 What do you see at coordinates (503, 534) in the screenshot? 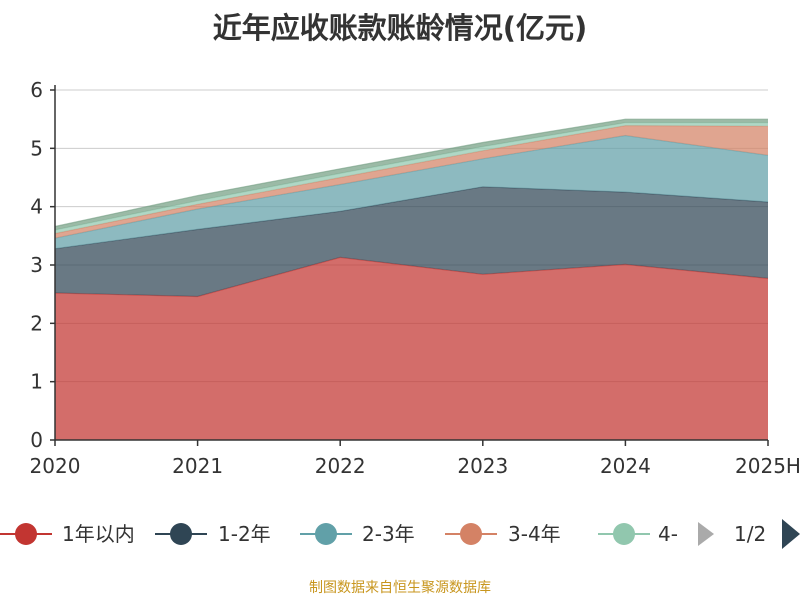
I see `legend-item: 3-4年` at bounding box center [503, 534].